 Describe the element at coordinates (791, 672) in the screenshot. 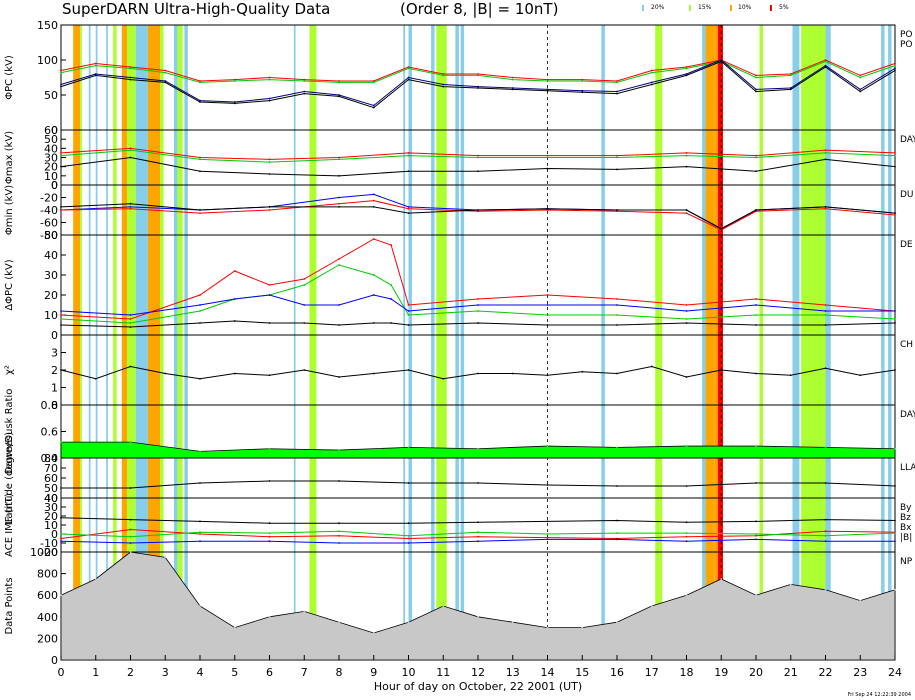

I see `x-tick-label: 21` at that location.